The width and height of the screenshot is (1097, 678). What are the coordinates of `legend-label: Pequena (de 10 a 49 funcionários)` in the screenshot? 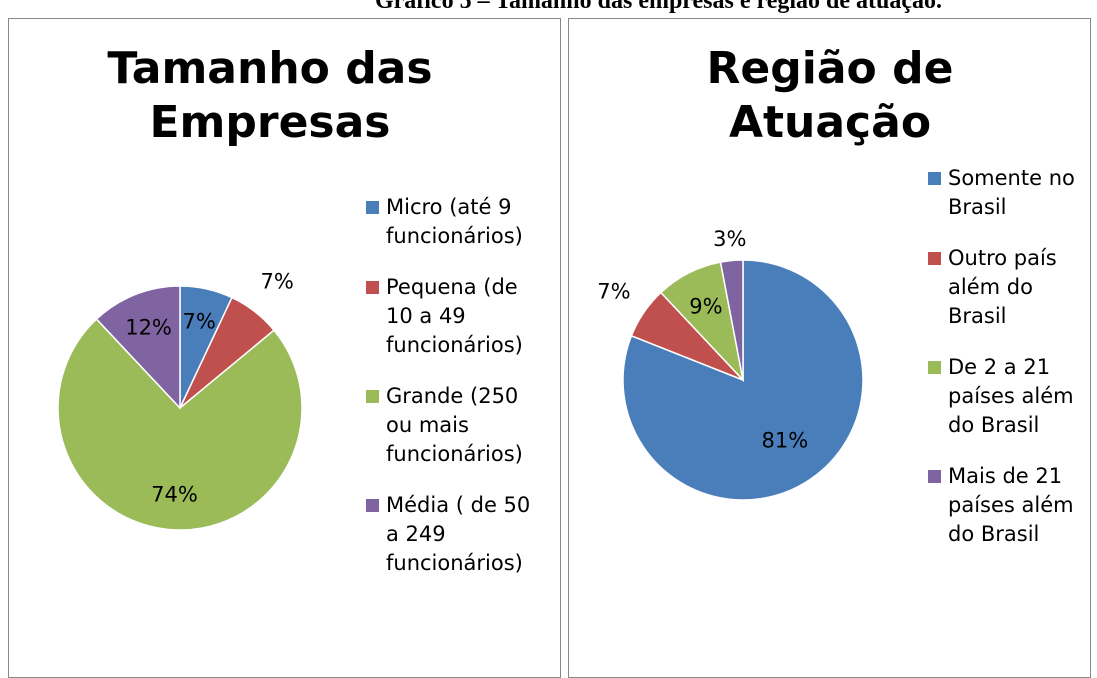 It's located at (454, 316).